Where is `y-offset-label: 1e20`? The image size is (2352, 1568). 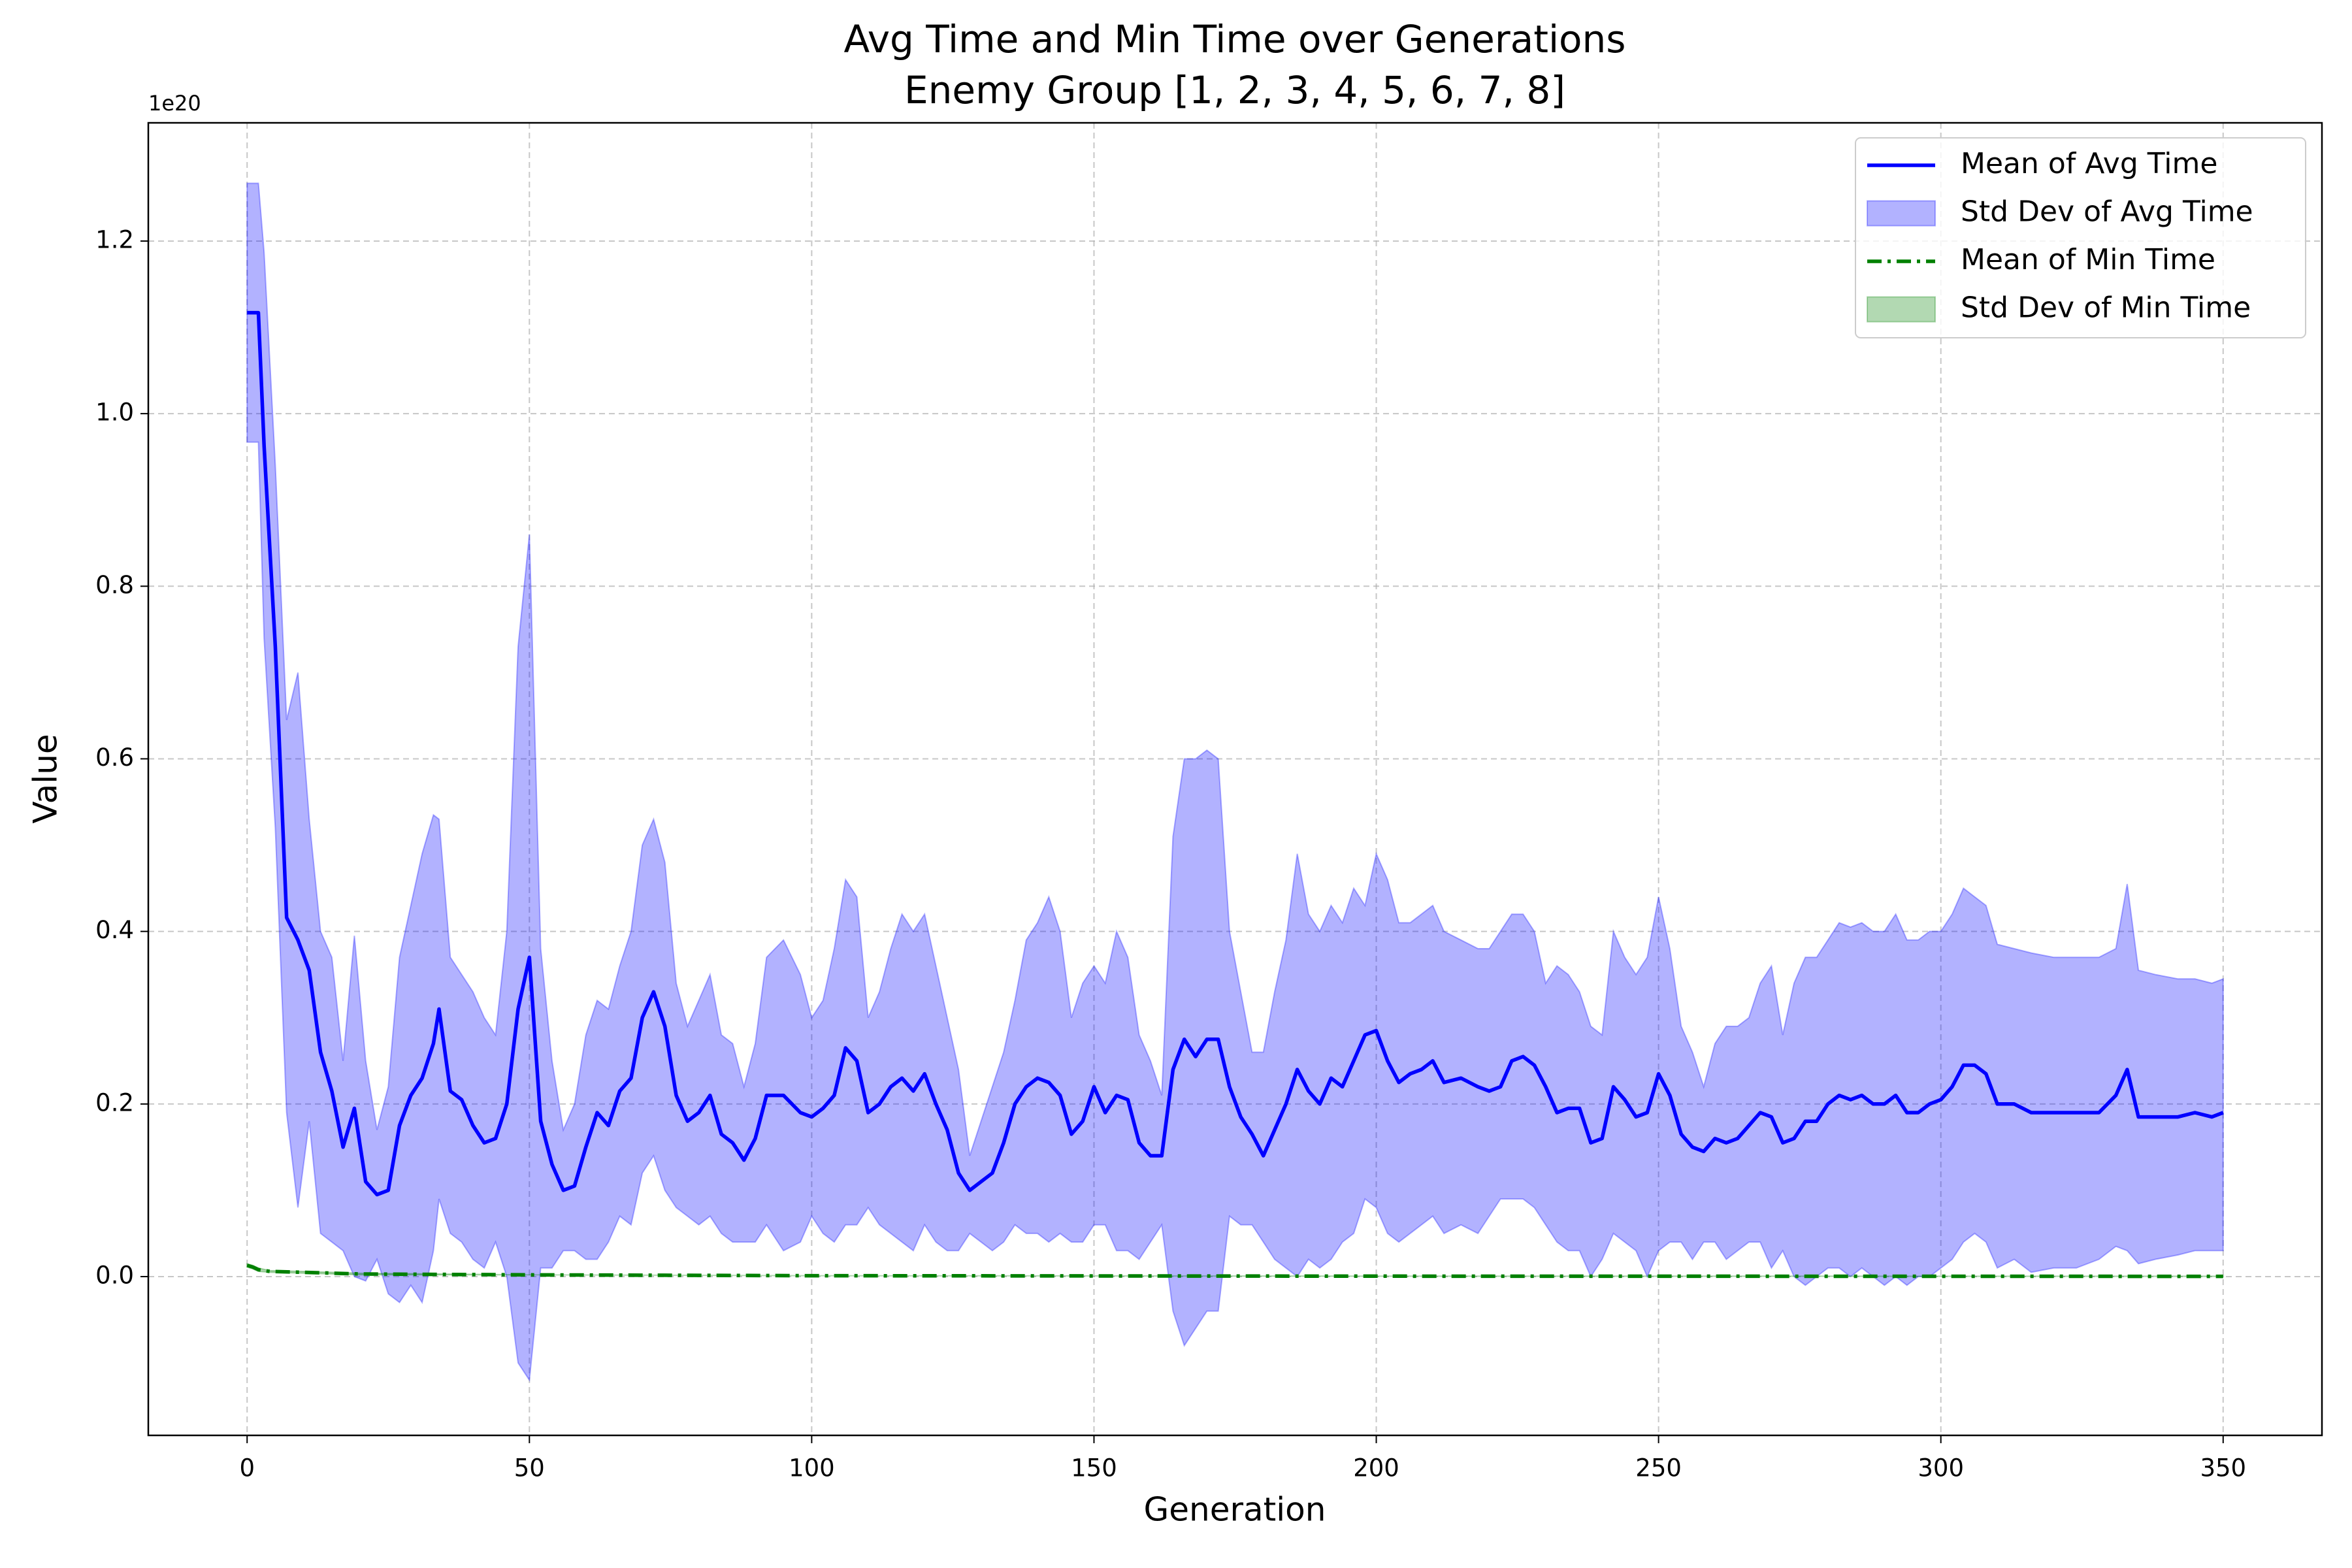
y-offset-label: 1e20 is located at coordinates (174, 103).